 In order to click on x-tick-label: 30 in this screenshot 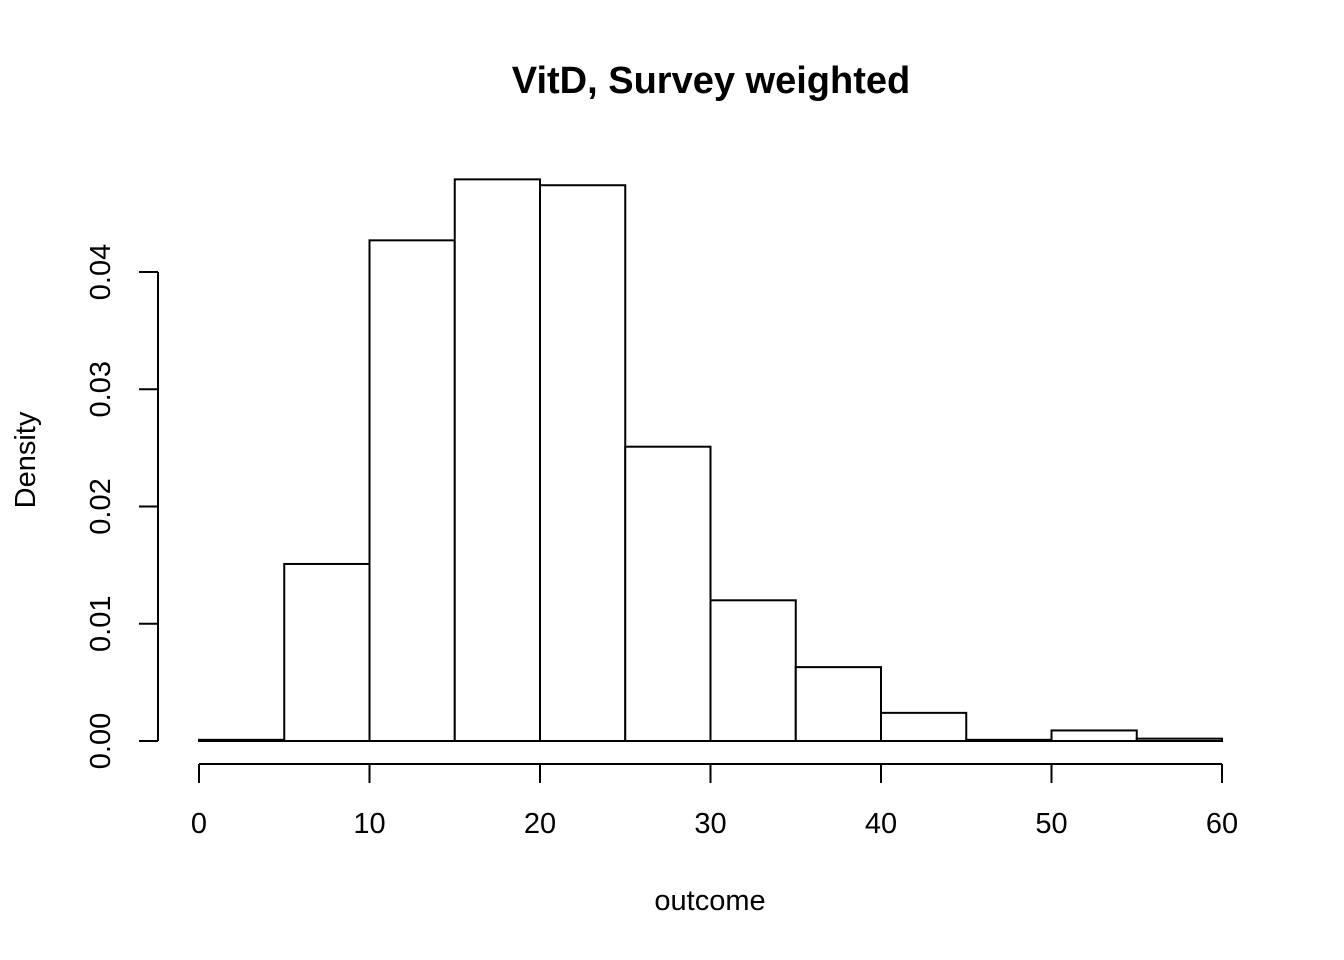, I will do `click(710, 824)`.